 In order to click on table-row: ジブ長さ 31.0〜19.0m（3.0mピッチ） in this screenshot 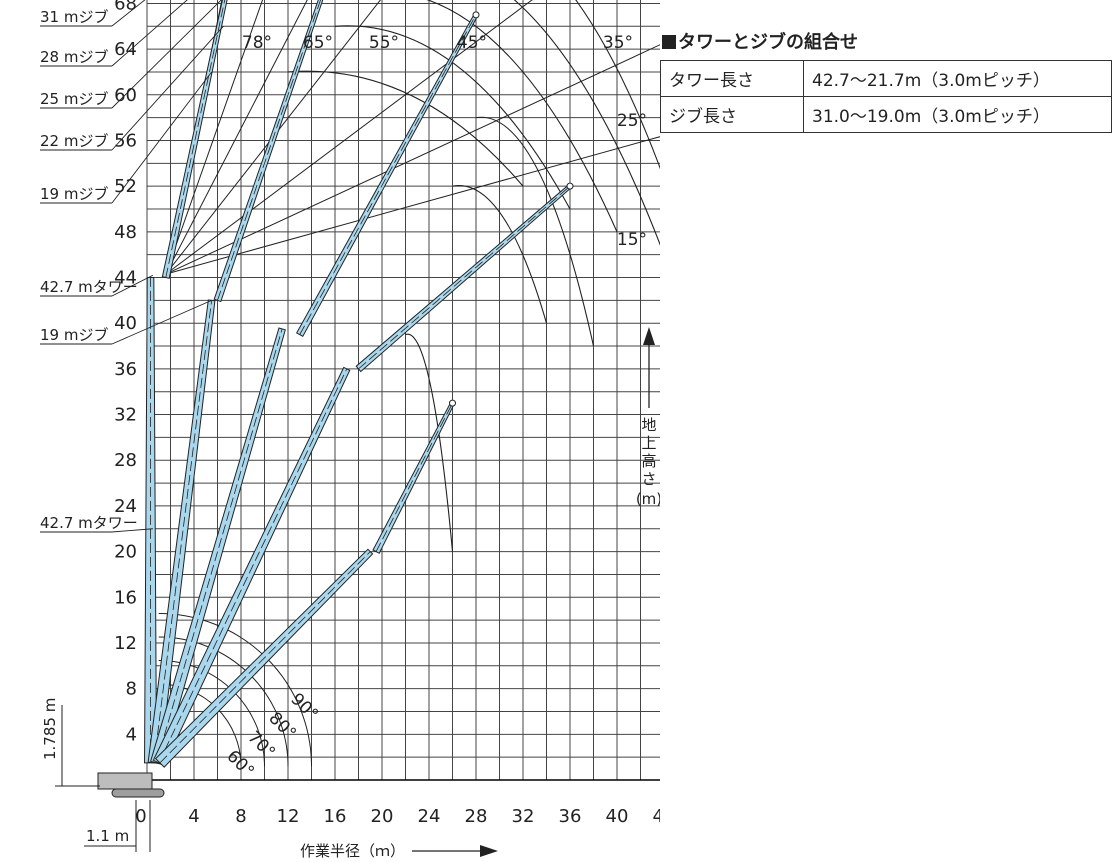, I will do `click(886, 114)`.